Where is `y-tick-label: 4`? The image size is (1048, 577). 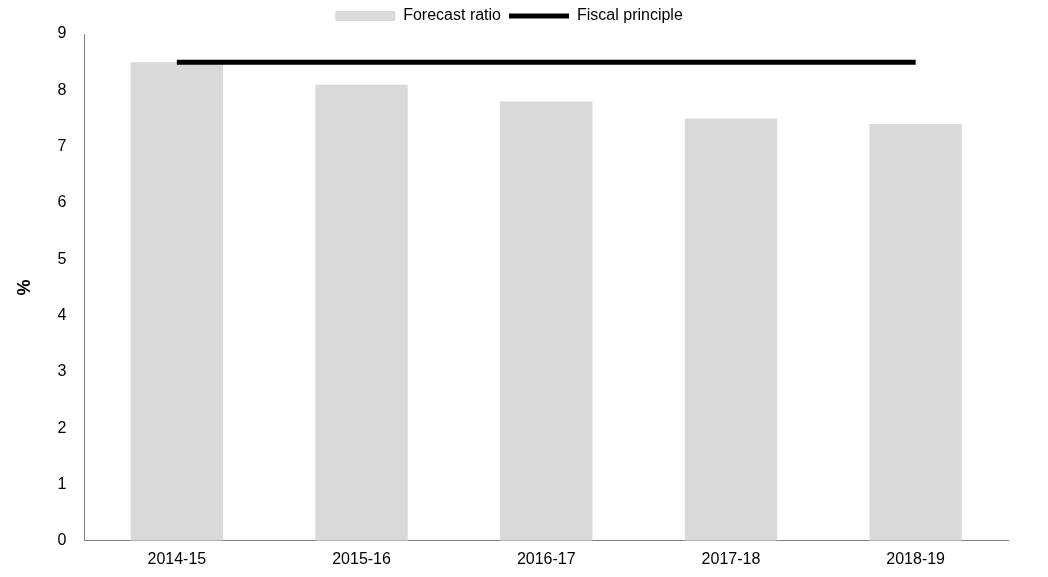 y-tick-label: 4 is located at coordinates (62, 314).